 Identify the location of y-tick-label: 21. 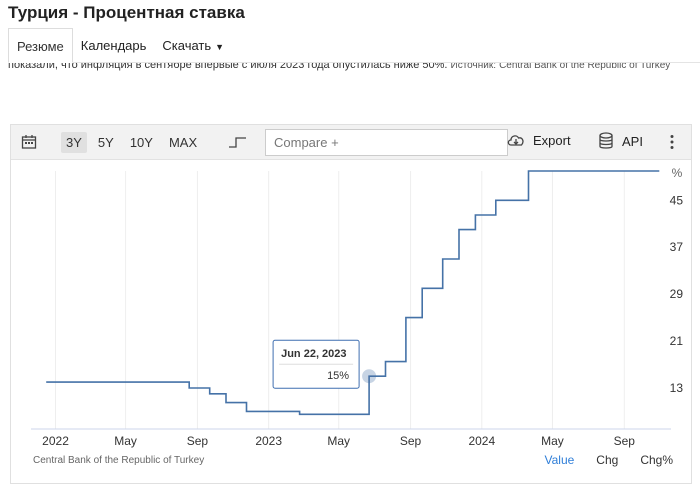
(677, 341).